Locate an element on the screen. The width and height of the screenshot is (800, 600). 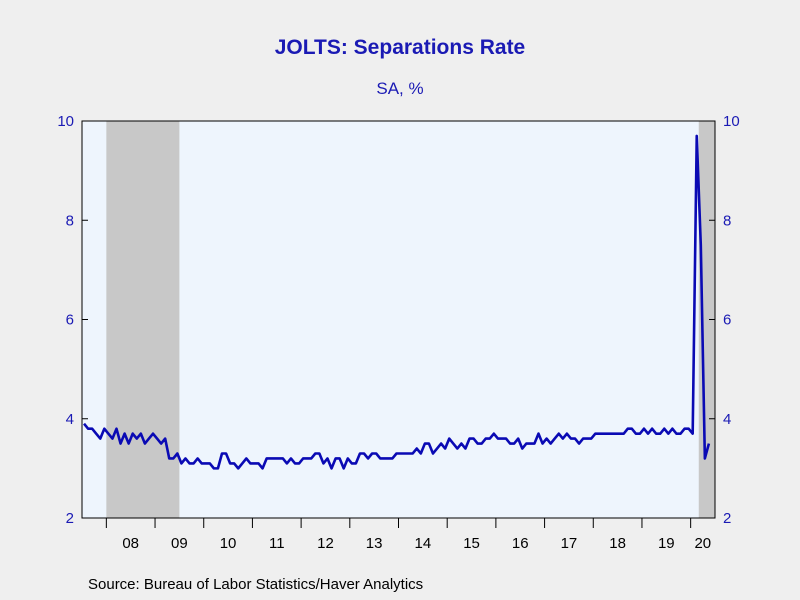
x-tick-label: 09 is located at coordinates (179, 543).